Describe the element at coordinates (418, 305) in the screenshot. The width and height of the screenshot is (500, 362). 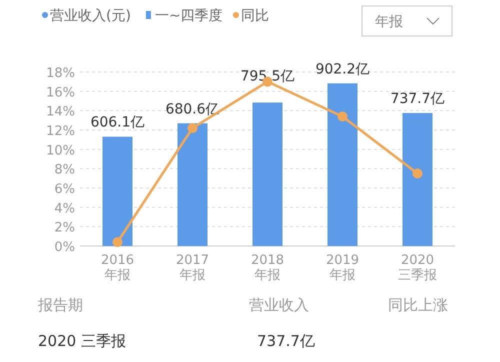
I see `text: 同比上涨` at that location.